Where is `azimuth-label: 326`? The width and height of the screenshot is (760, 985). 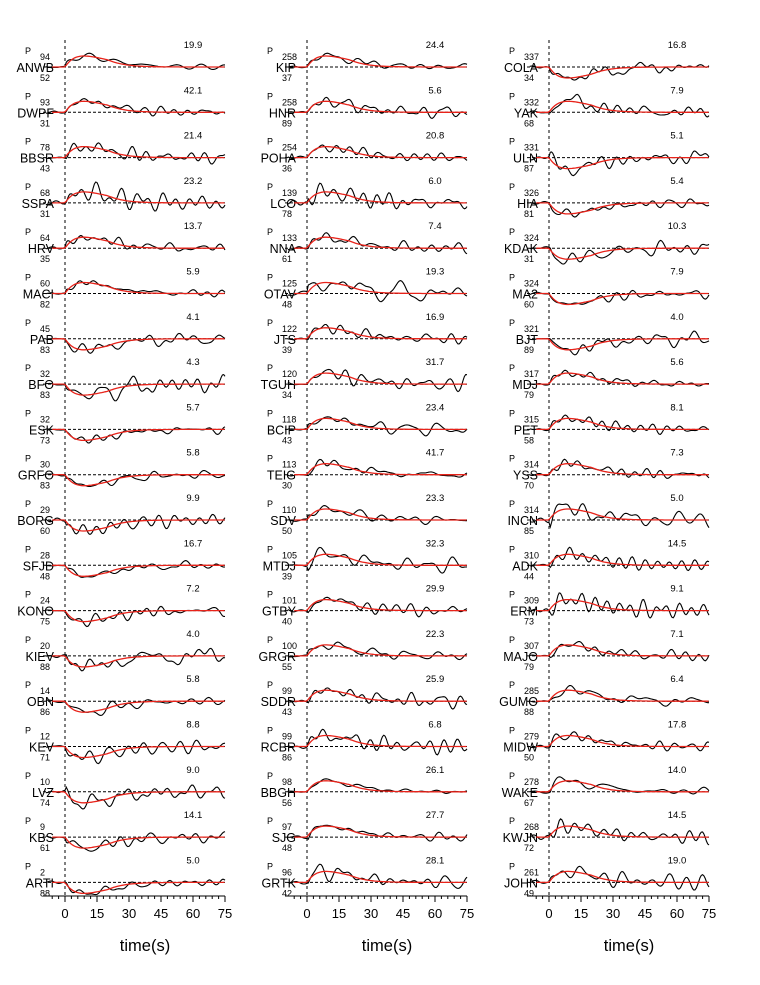 azimuth-label: 326 is located at coordinates (531, 193).